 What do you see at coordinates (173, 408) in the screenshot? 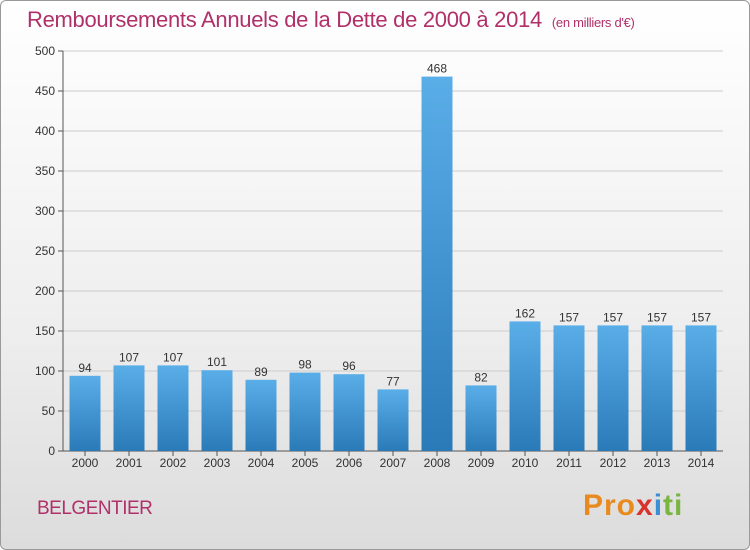
I see `bar-2002` at bounding box center [173, 408].